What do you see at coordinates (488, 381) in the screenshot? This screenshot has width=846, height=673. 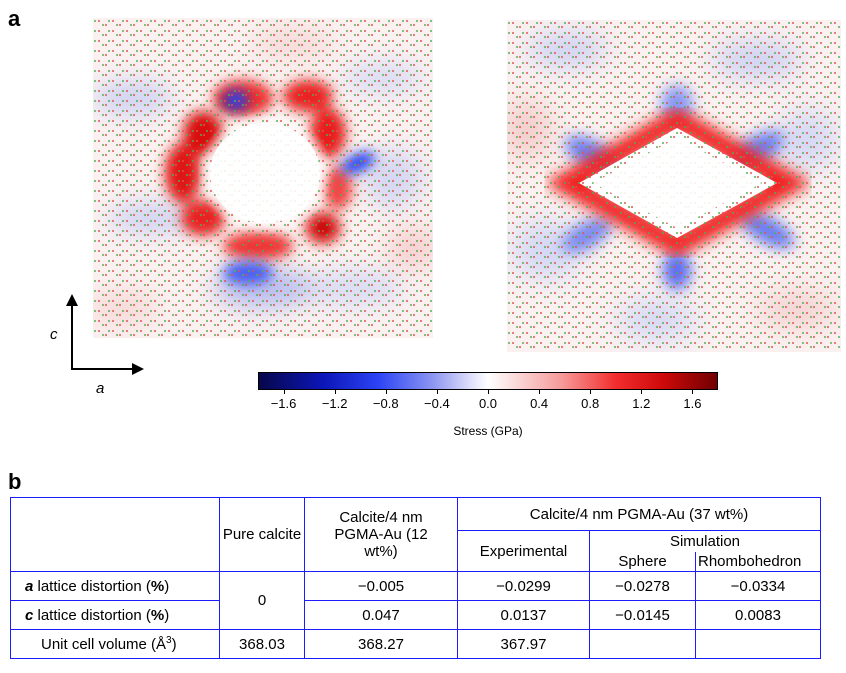 I see `stress-colorbar` at bounding box center [488, 381].